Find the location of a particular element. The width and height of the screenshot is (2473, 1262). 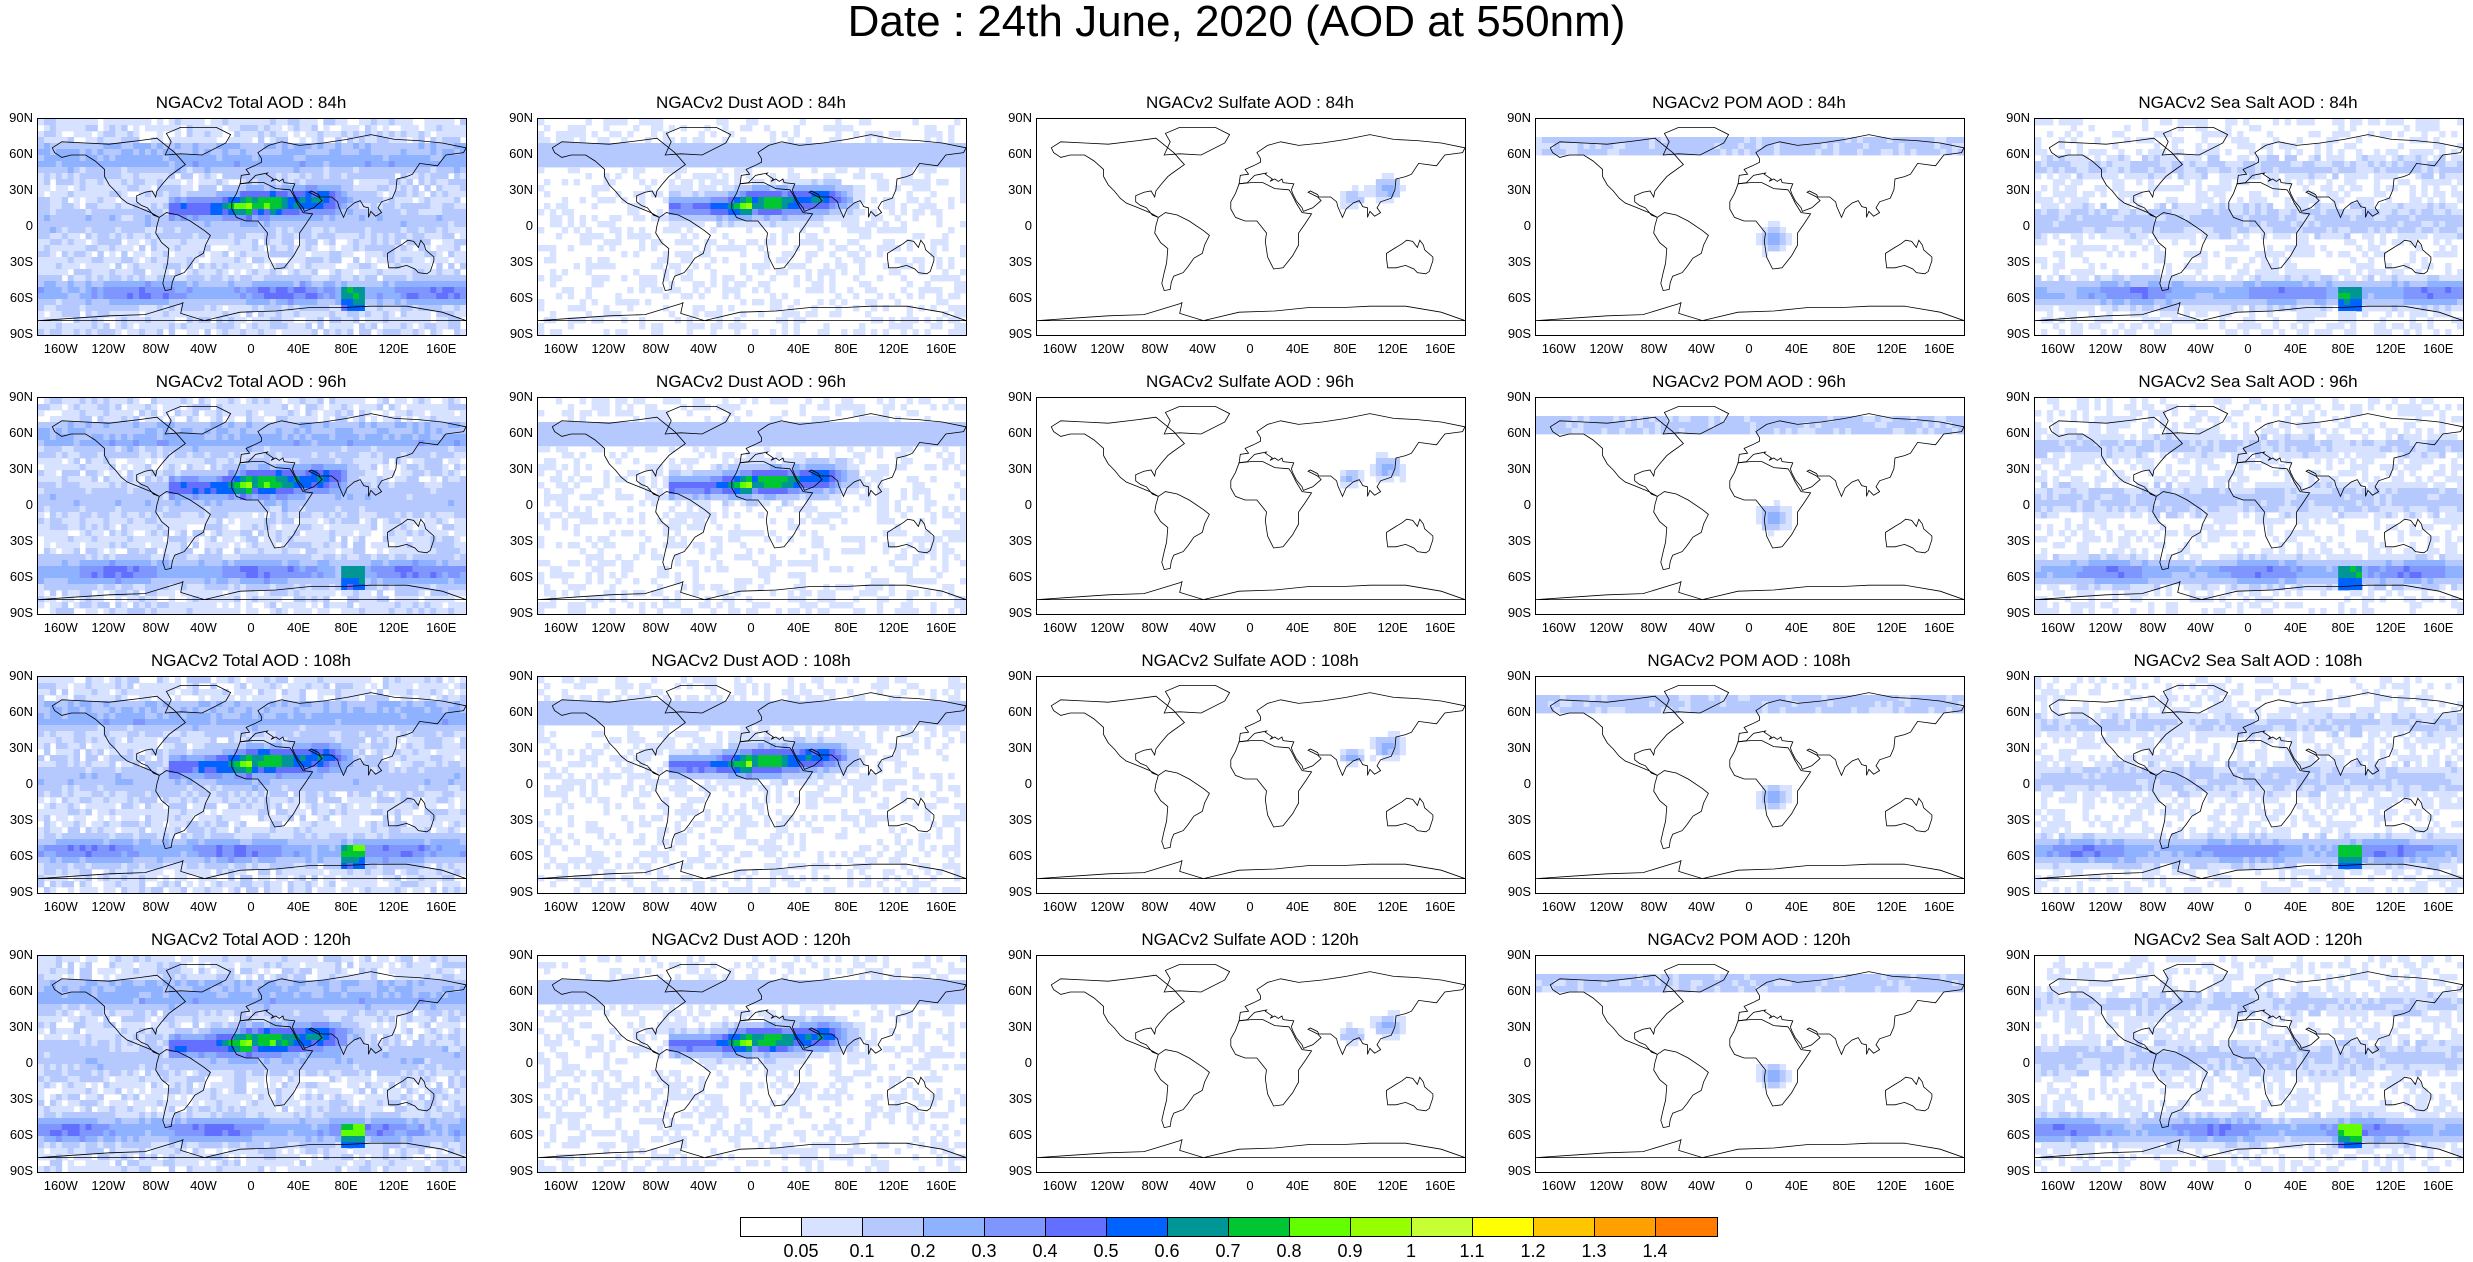

map-panel is located at coordinates (1251, 227).